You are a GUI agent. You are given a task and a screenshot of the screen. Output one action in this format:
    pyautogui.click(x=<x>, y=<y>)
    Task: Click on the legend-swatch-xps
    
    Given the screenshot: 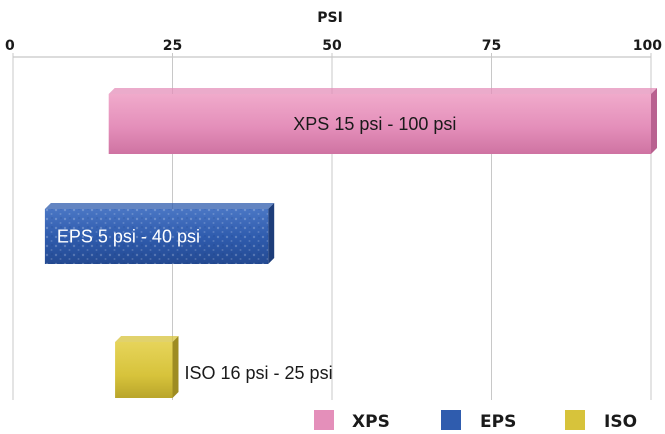 What is the action you would take?
    pyautogui.click(x=324, y=420)
    